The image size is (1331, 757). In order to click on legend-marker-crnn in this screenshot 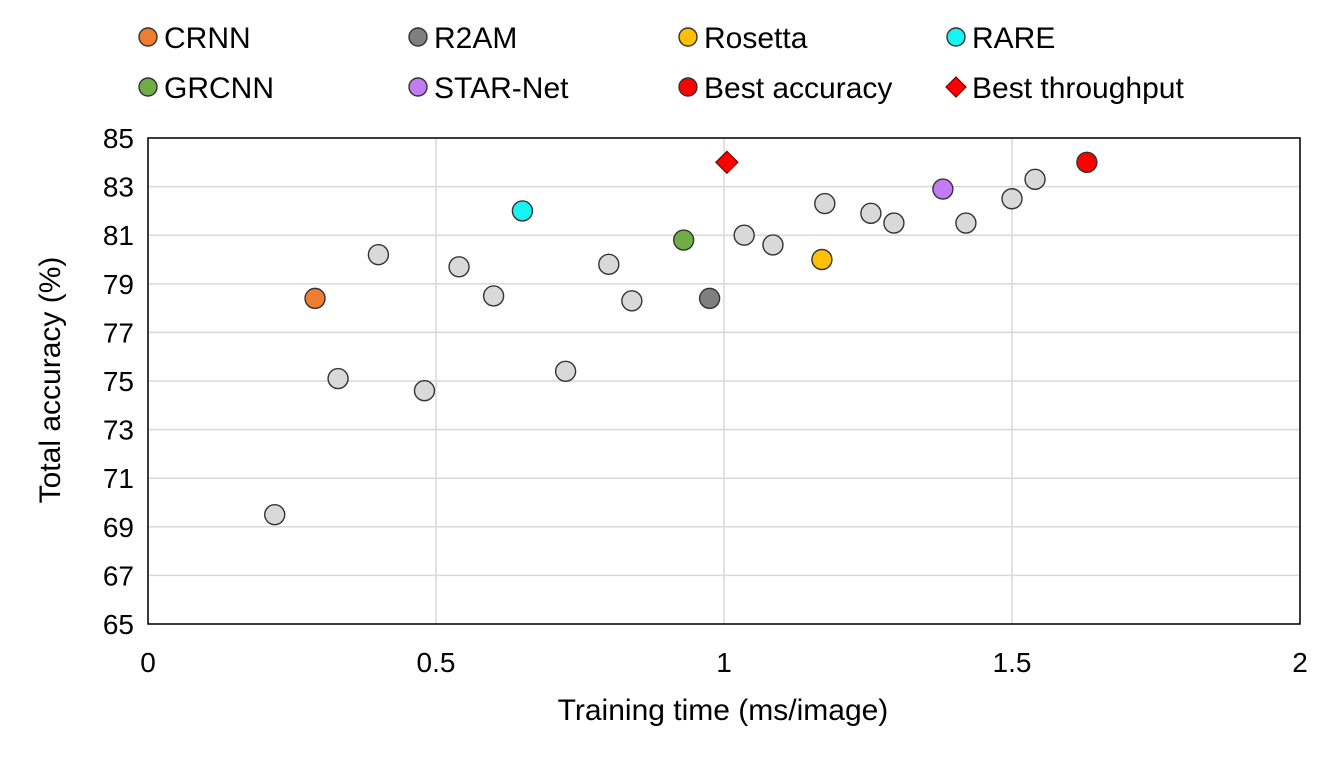, I will do `click(148, 37)`.